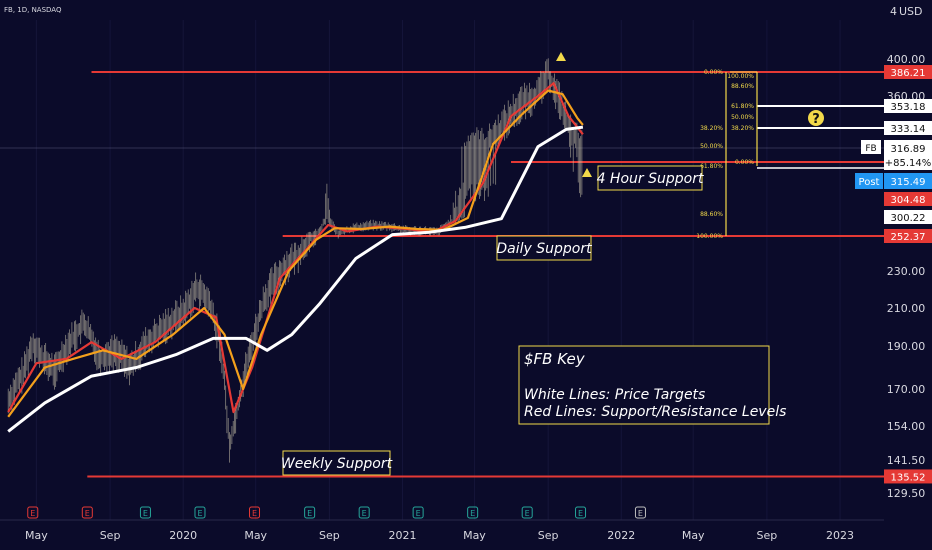 Image resolution: width=932 pixels, height=550 pixels. What do you see at coordinates (906, 308) in the screenshot?
I see `y-tick-label: 210.00` at bounding box center [906, 308].